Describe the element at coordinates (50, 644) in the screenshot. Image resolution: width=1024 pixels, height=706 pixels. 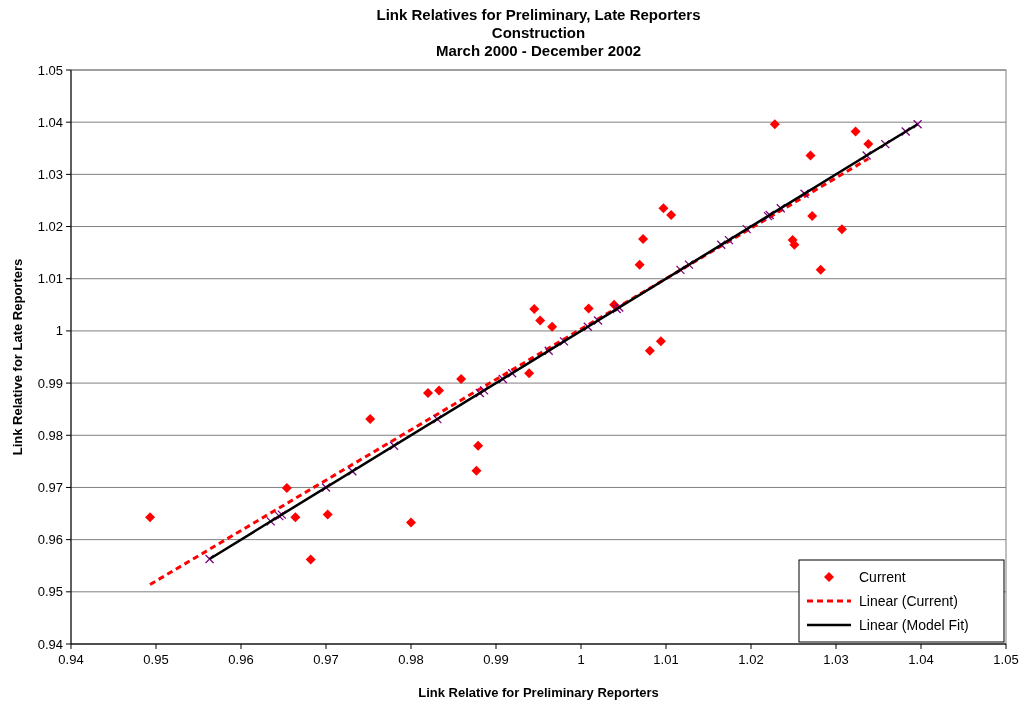
I see `y-tick-label: 0.94` at that location.